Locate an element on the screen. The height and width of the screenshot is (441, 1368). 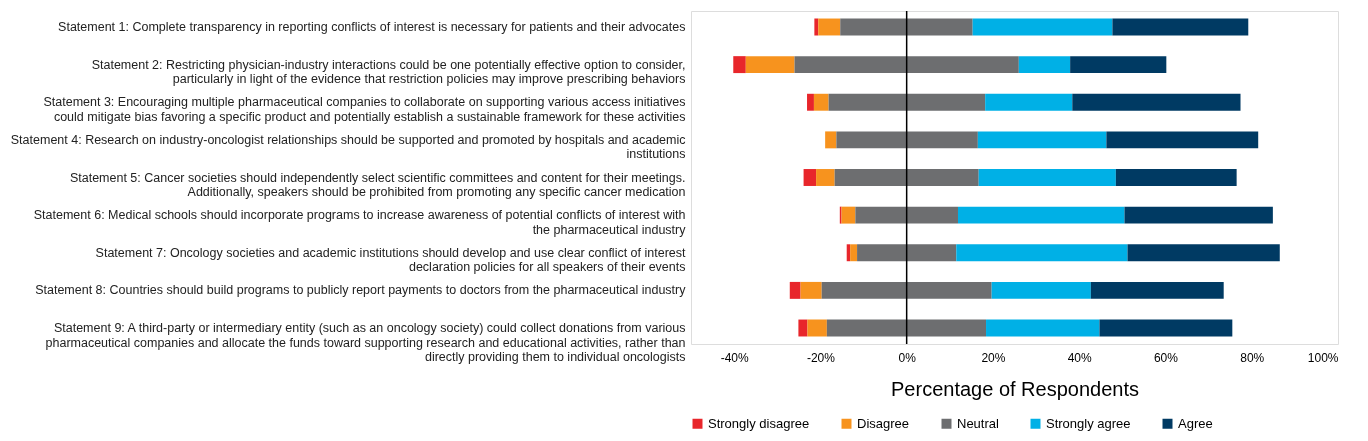
x-tick-label: 40% is located at coordinates (1080, 357).